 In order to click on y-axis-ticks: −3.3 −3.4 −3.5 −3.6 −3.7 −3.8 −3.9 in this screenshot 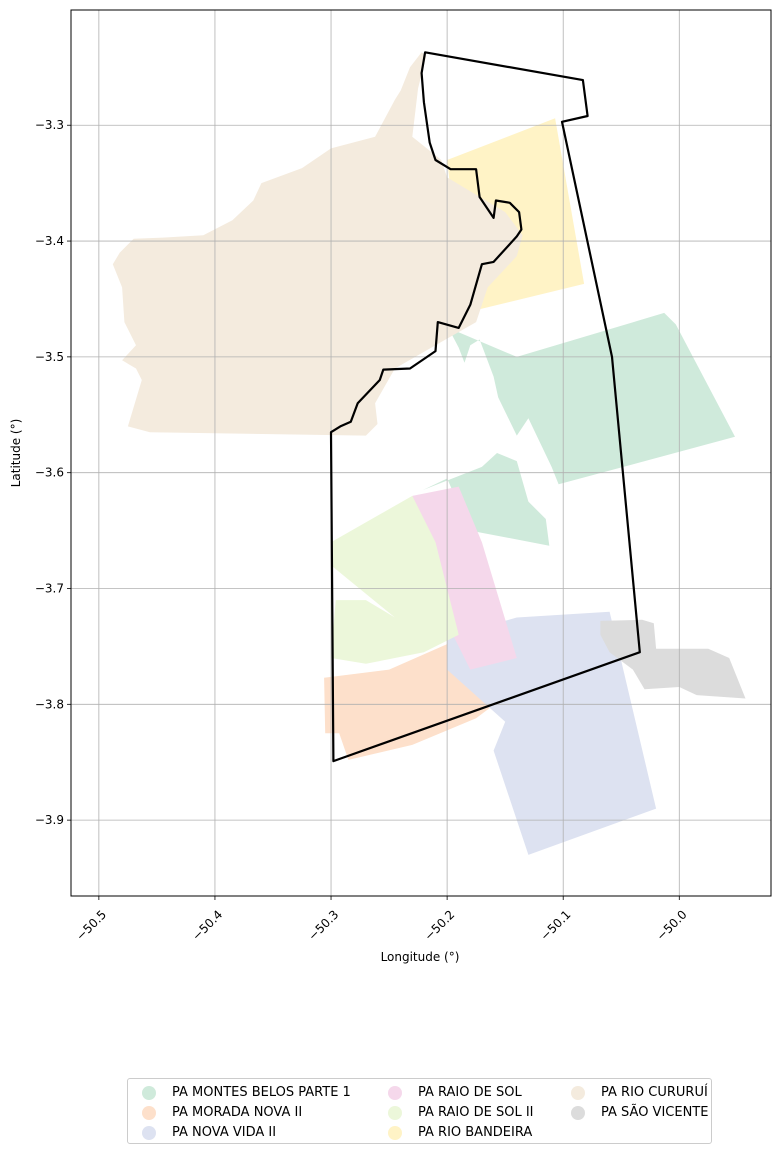, I will do `click(53, 472)`.